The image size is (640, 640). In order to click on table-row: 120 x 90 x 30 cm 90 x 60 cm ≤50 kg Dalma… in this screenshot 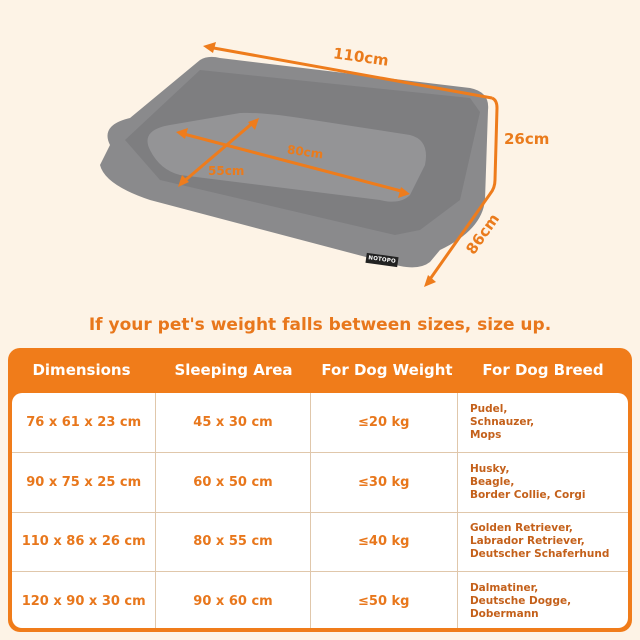, I will do `click(320, 600)`.